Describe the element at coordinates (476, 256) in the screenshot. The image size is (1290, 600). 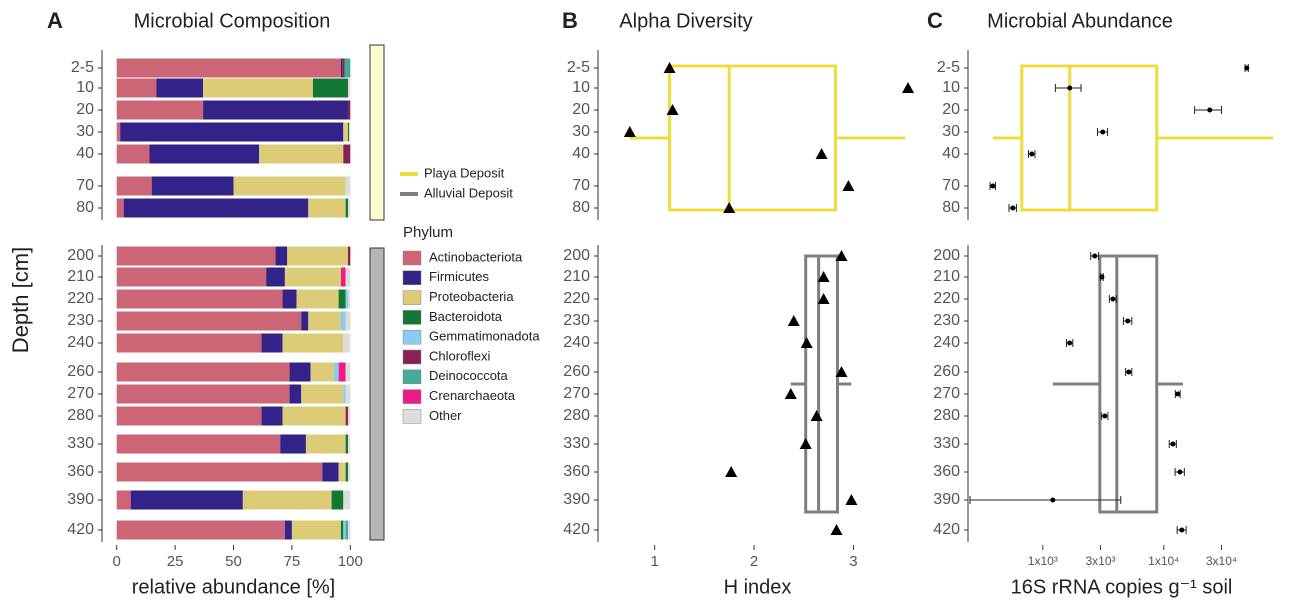
I see `legend-label: Actinobacteriota` at that location.